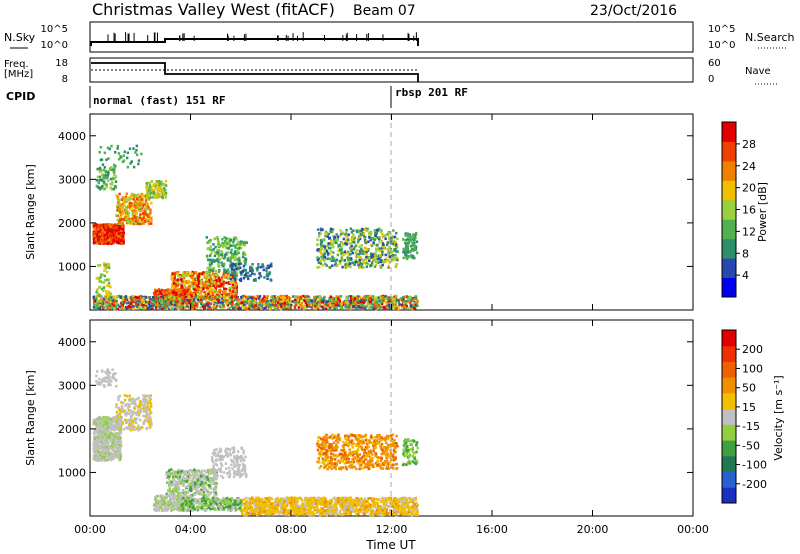  Describe the element at coordinates (30, 212) in the screenshot. I see `power-ylabel: Slant Range [km]` at that location.